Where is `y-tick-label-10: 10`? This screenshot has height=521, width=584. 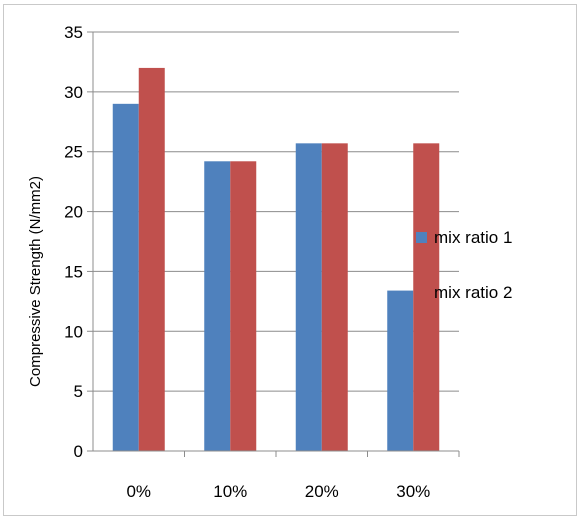
y-tick-label-10: 10 is located at coordinates (73, 331).